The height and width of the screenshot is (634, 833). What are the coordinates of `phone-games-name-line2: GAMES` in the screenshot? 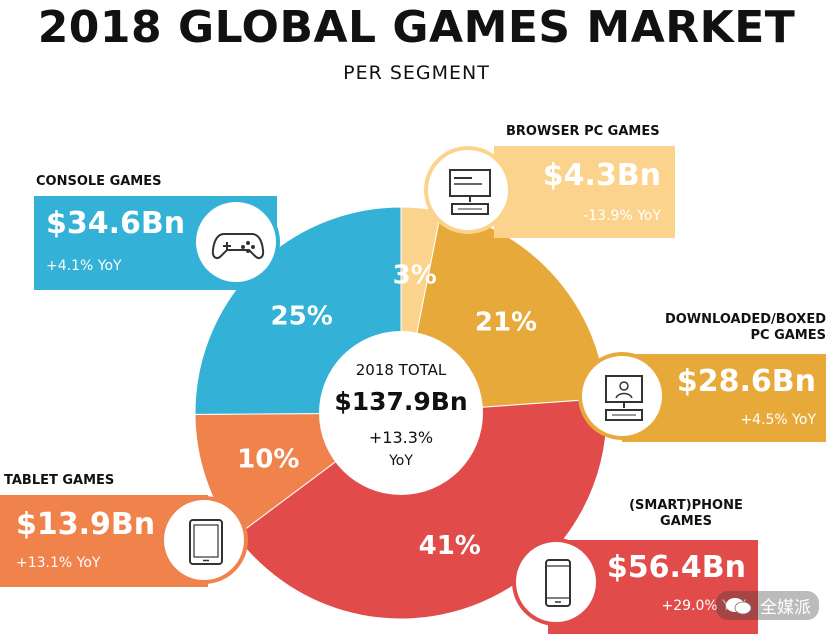 It's located at (686, 521).